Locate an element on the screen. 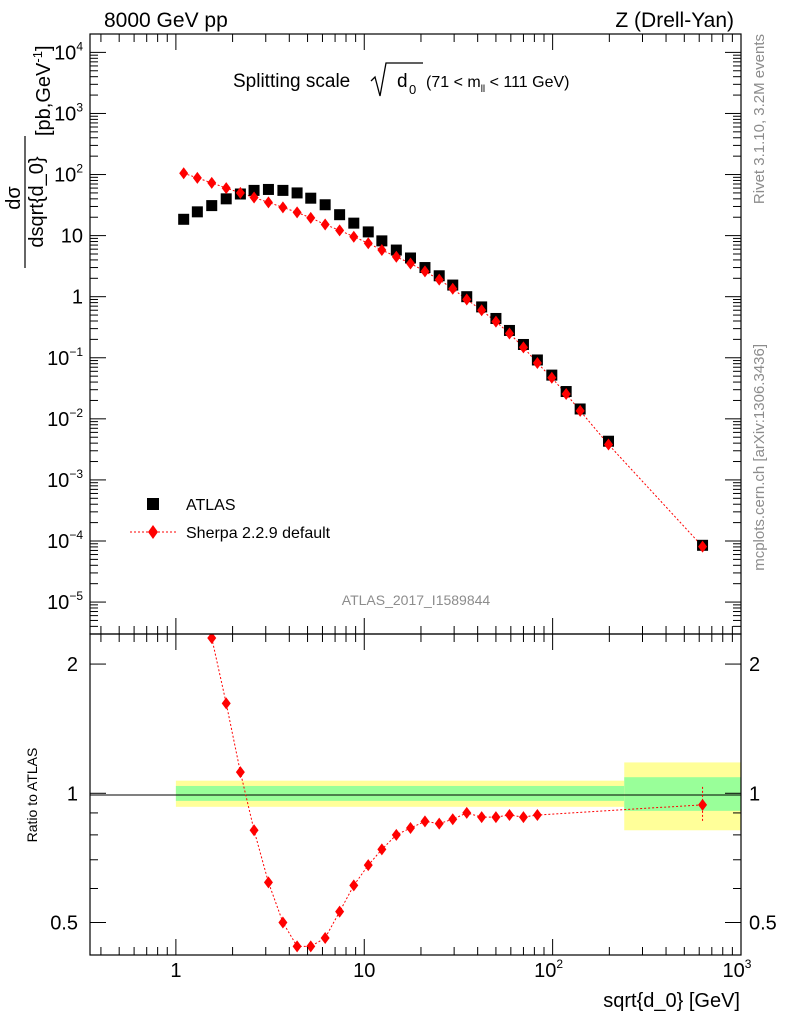 The height and width of the screenshot is (1024, 786). x-tick-label: 1 is located at coordinates (175, 971).